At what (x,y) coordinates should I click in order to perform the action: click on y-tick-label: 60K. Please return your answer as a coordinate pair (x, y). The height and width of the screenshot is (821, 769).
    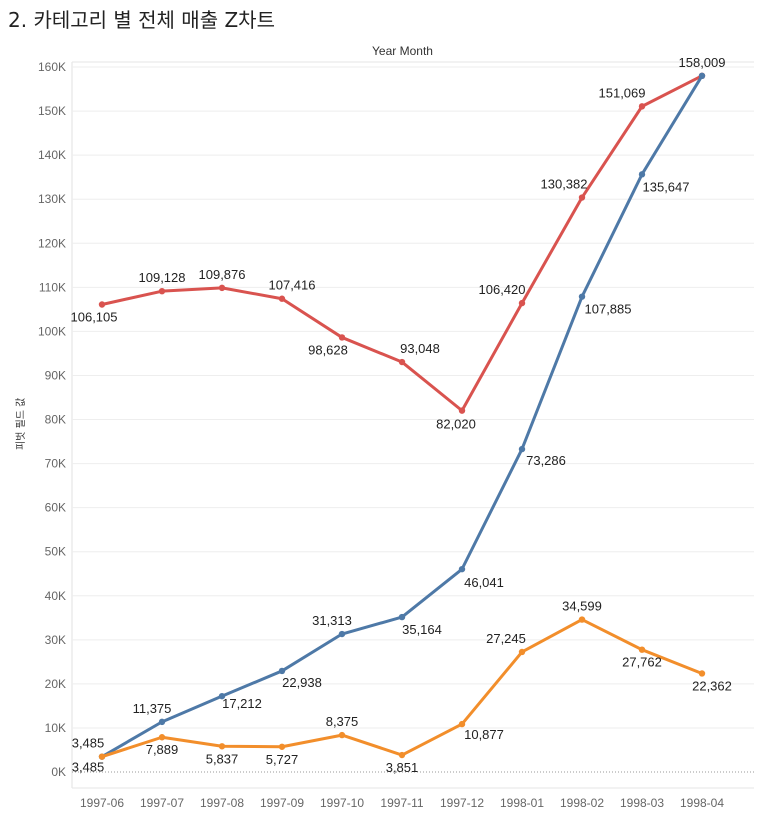
    Looking at the image, I should click on (55, 508).